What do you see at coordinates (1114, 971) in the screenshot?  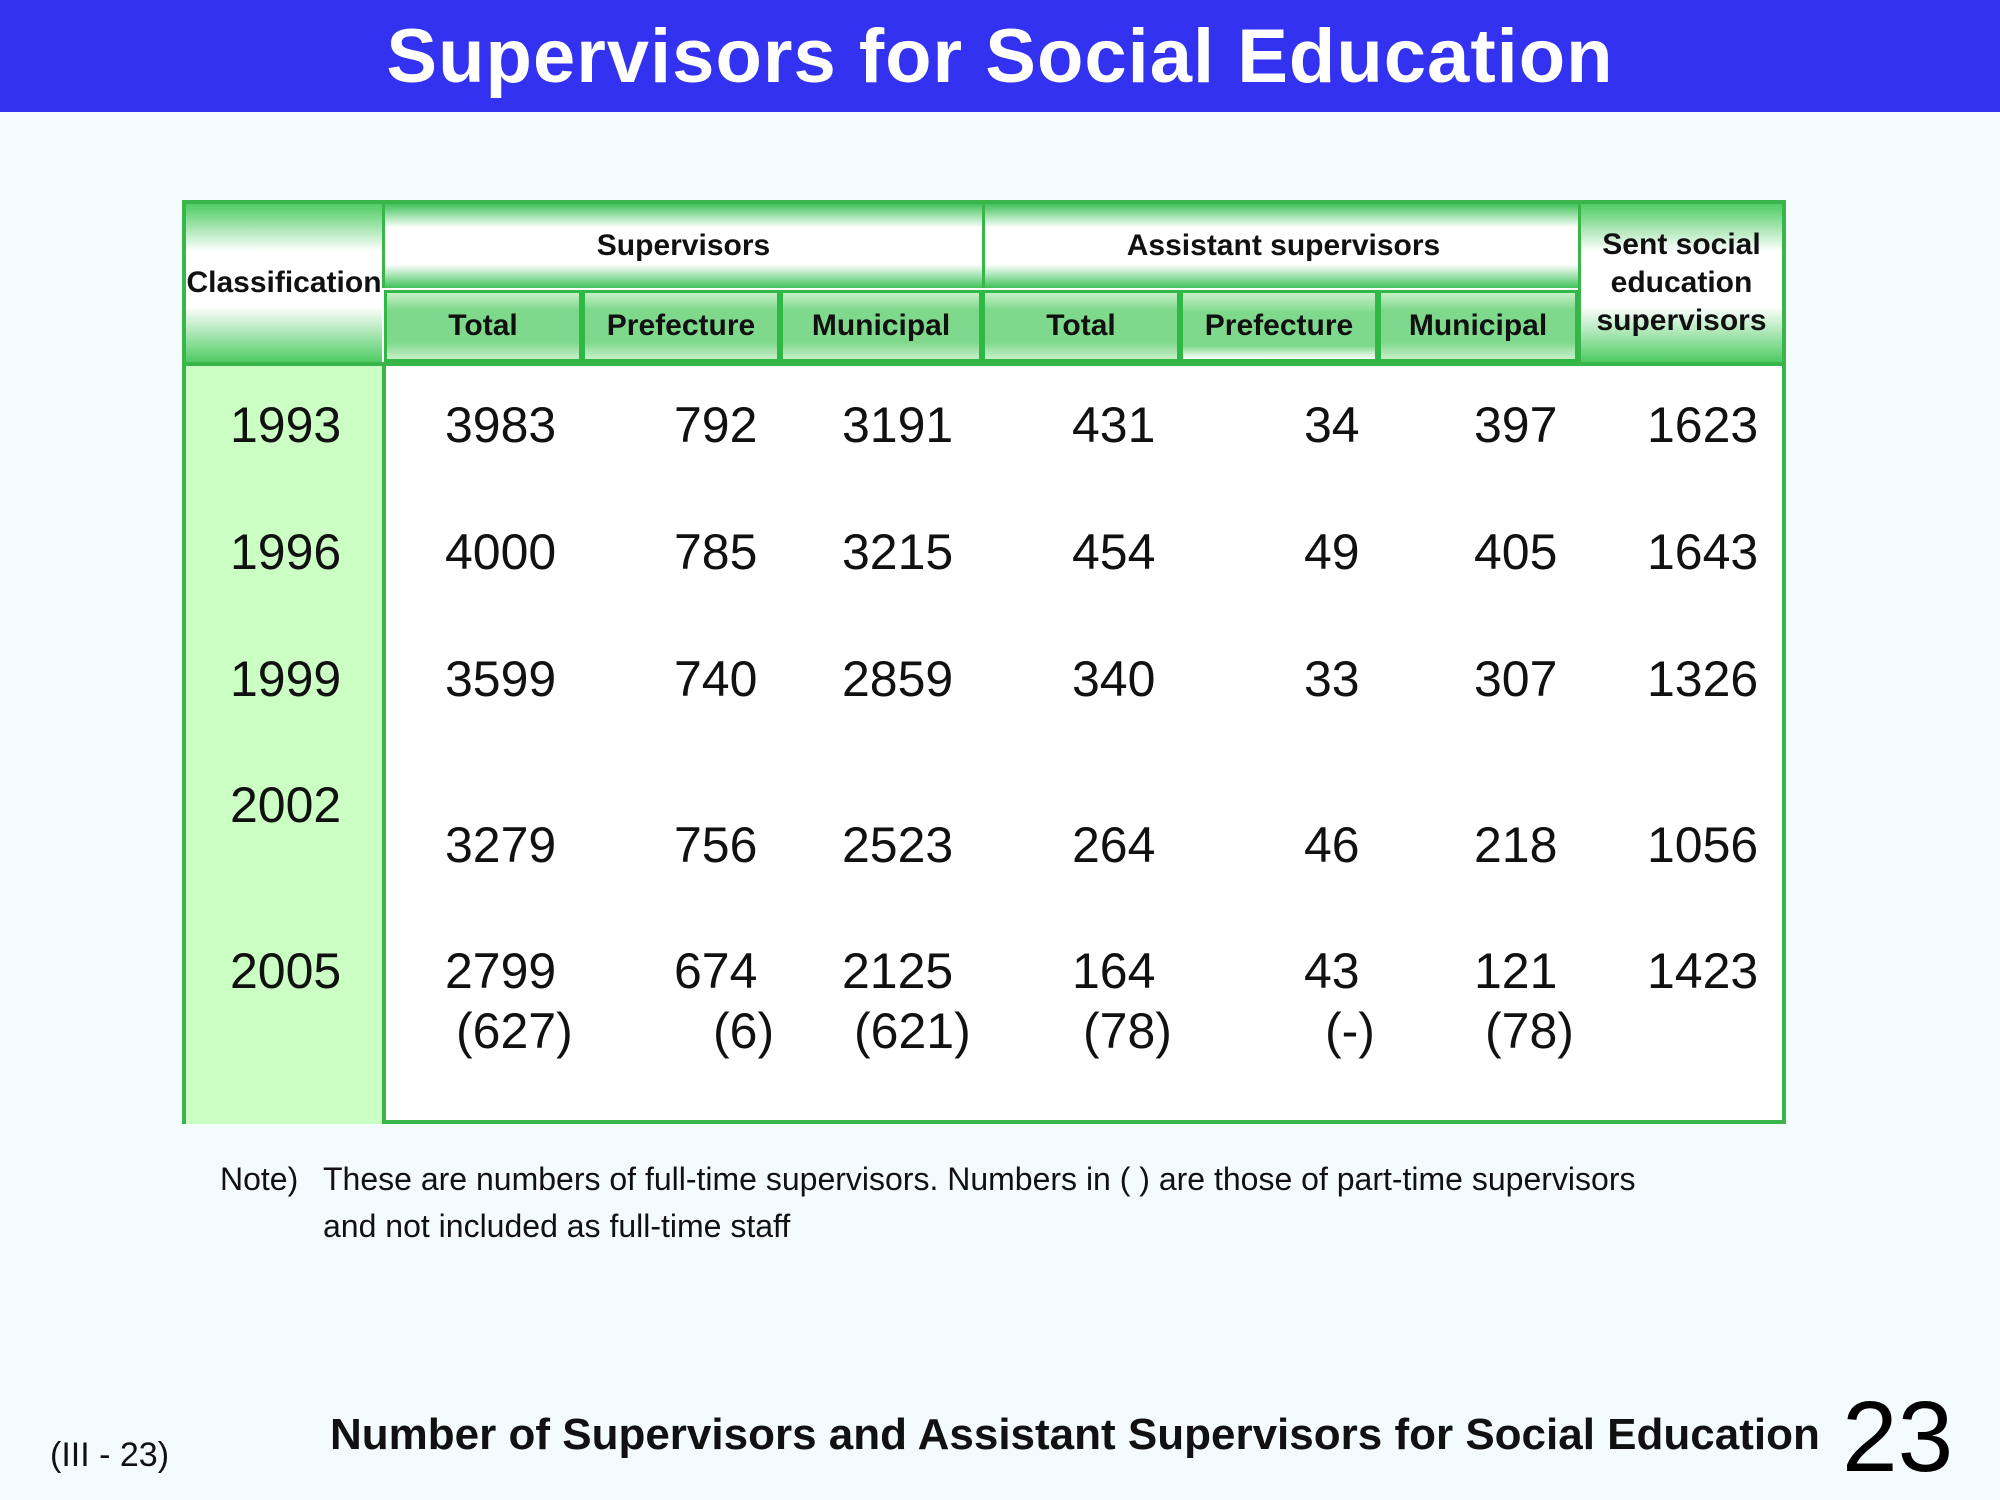 I see `cell-2005-asst-total: 164` at bounding box center [1114, 971].